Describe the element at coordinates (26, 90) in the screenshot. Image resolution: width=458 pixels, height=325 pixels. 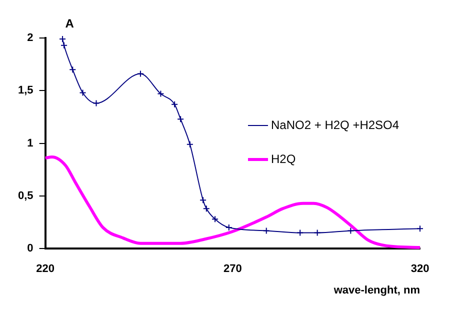
I see `y-tick-label: 1,5` at that location.